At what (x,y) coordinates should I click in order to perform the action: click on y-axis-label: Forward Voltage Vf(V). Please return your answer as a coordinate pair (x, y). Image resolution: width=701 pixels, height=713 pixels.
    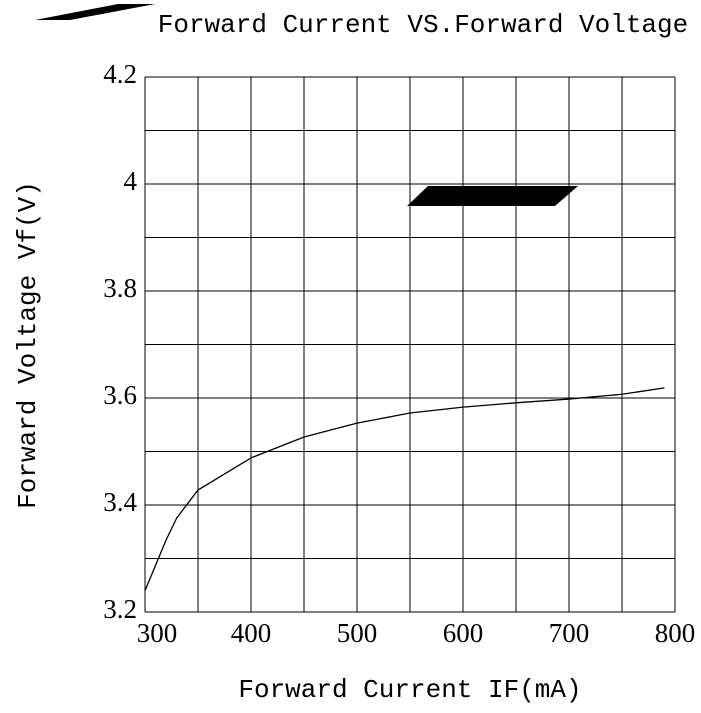
    Looking at the image, I should click on (28, 345).